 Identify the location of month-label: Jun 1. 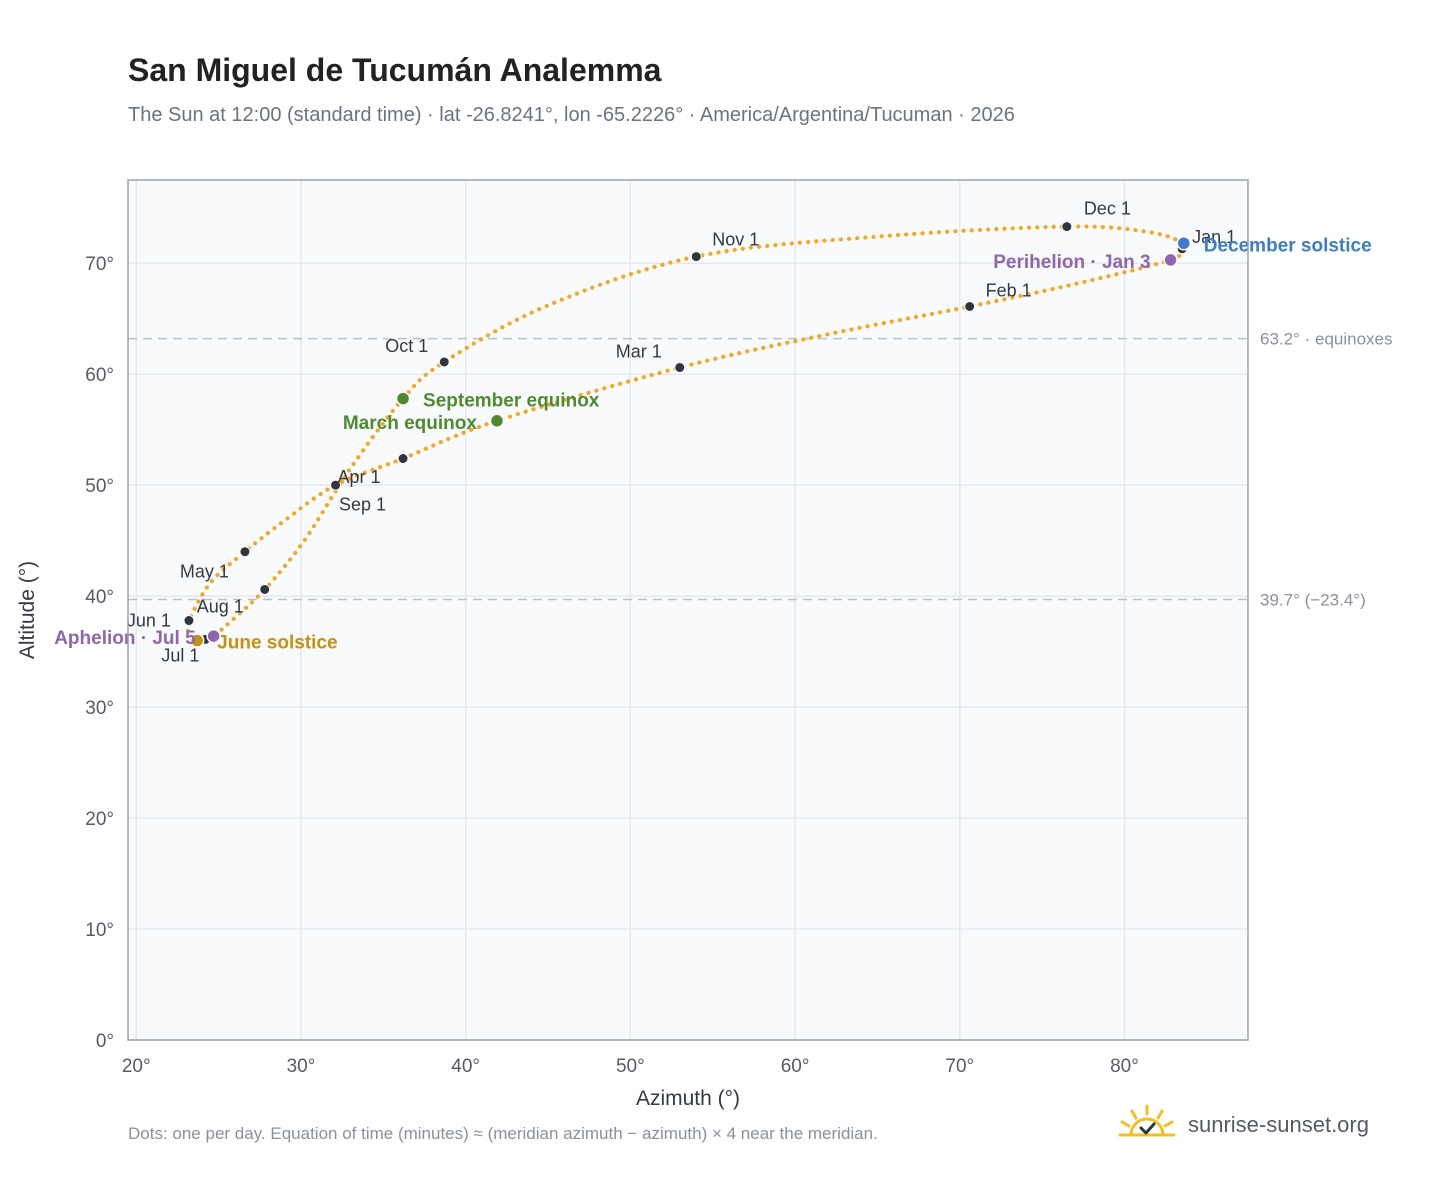
(149, 621).